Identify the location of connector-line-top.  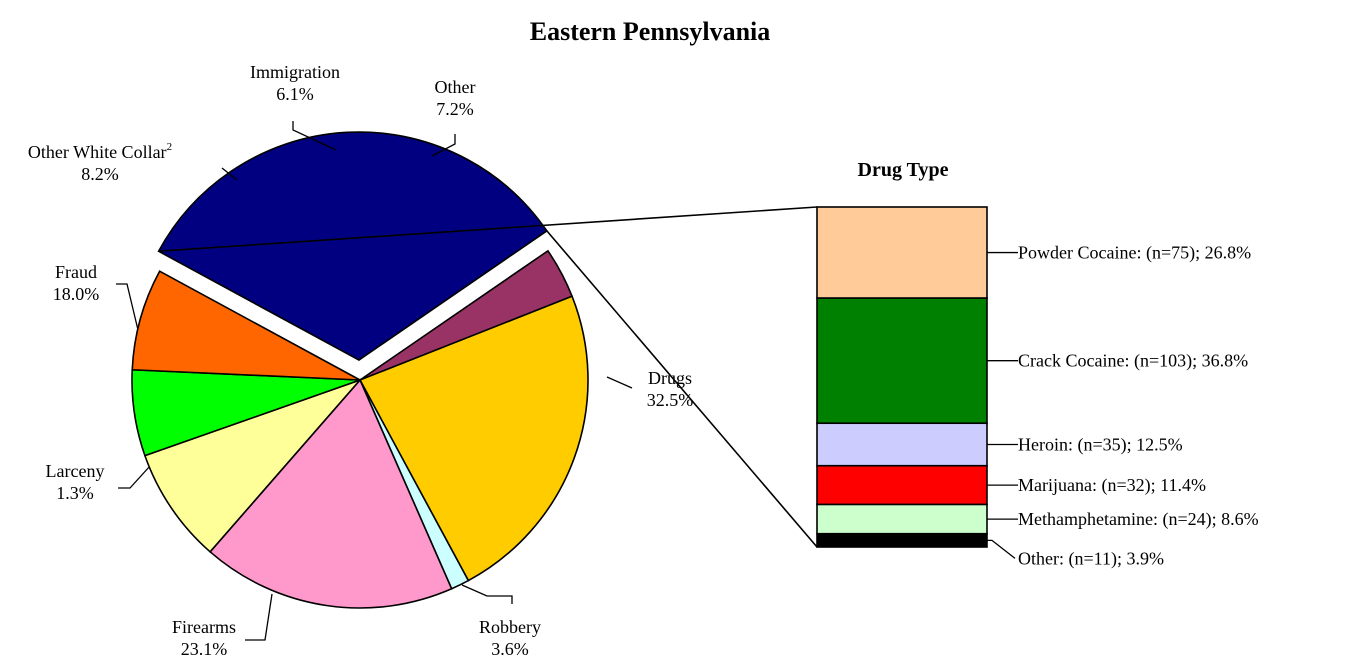
(488, 229).